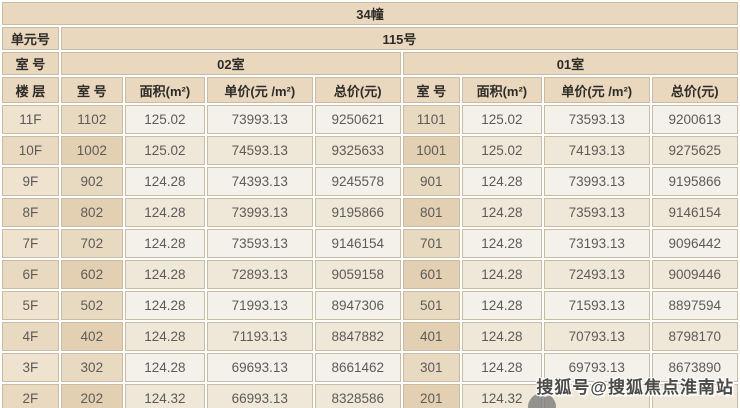 The height and width of the screenshot is (408, 740). What do you see at coordinates (91, 212) in the screenshot?
I see `cell-room-number: 802` at bounding box center [91, 212].